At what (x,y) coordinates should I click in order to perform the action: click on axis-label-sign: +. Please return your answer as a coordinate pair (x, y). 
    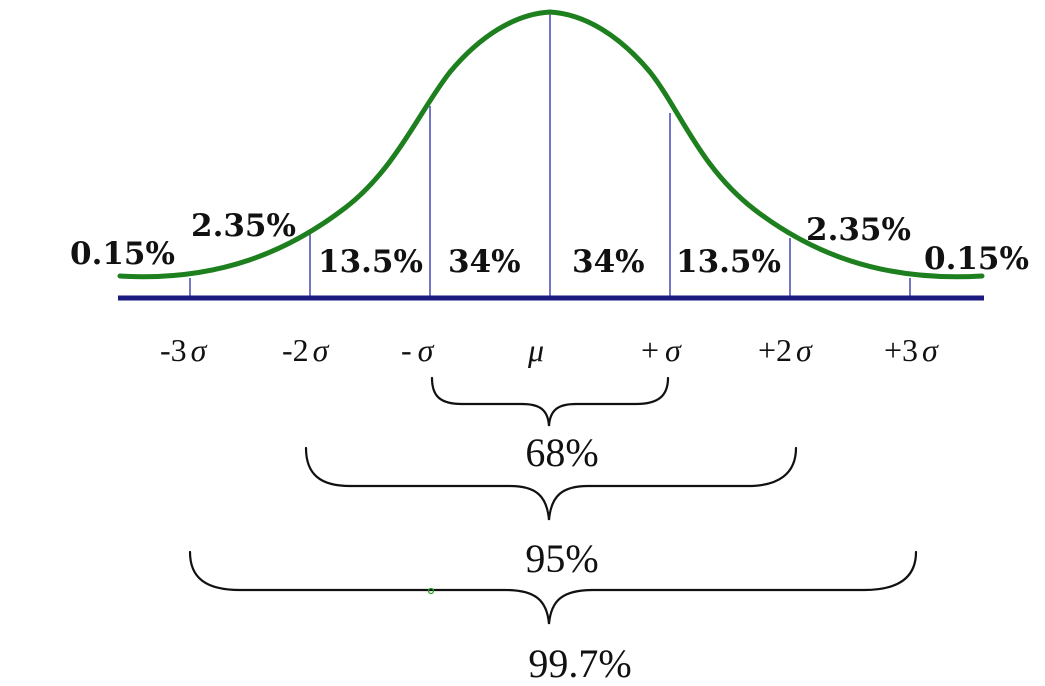
    Looking at the image, I should click on (650, 350).